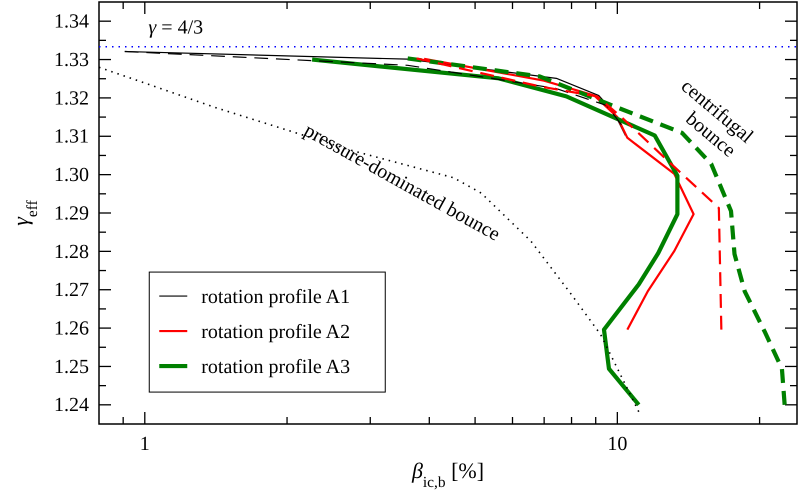  What do you see at coordinates (71, 59) in the screenshot?
I see `y-tick-label: 1.33` at bounding box center [71, 59].